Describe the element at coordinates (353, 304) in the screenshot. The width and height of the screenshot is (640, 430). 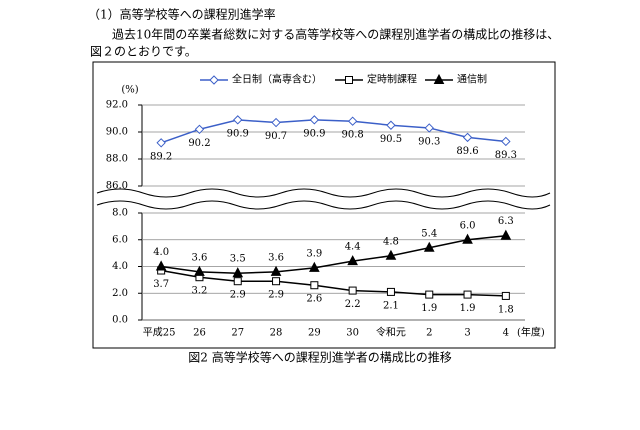
I see `data-label: 2.2` at that location.